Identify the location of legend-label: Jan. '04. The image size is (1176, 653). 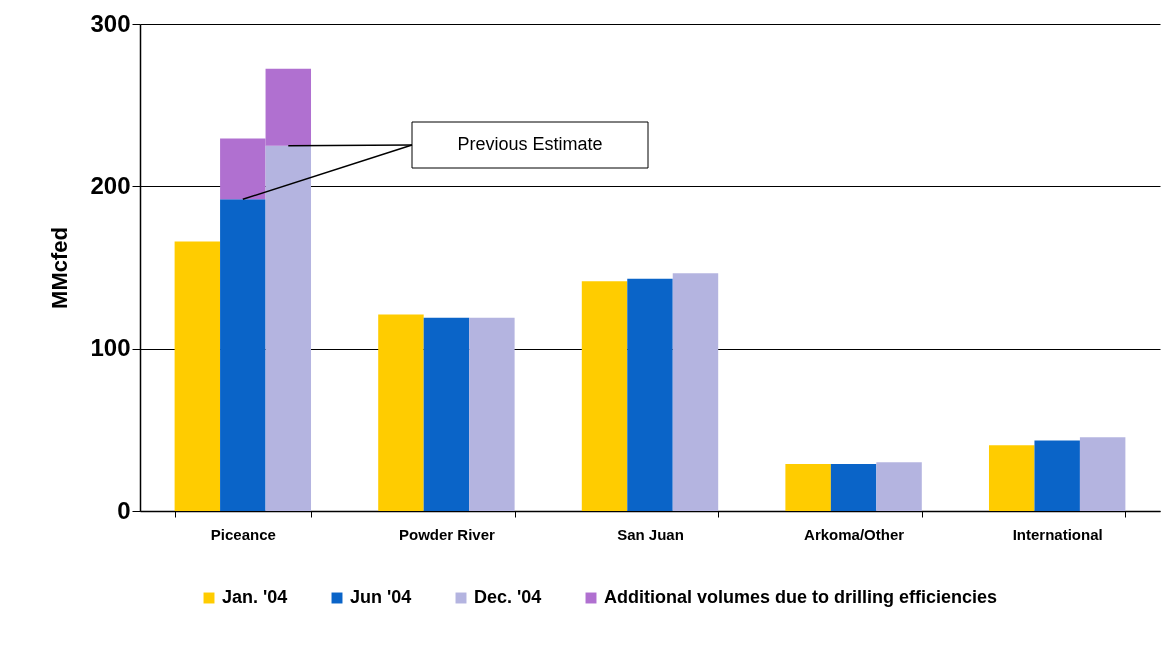
(255, 597).